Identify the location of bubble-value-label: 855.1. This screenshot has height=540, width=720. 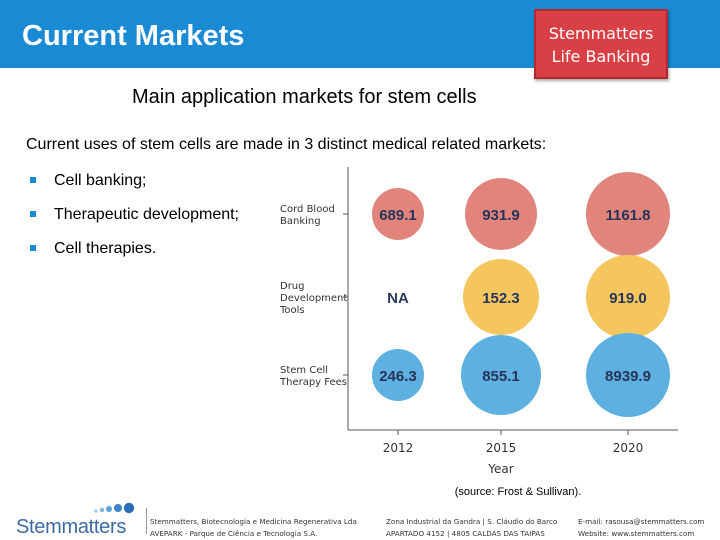
(501, 376).